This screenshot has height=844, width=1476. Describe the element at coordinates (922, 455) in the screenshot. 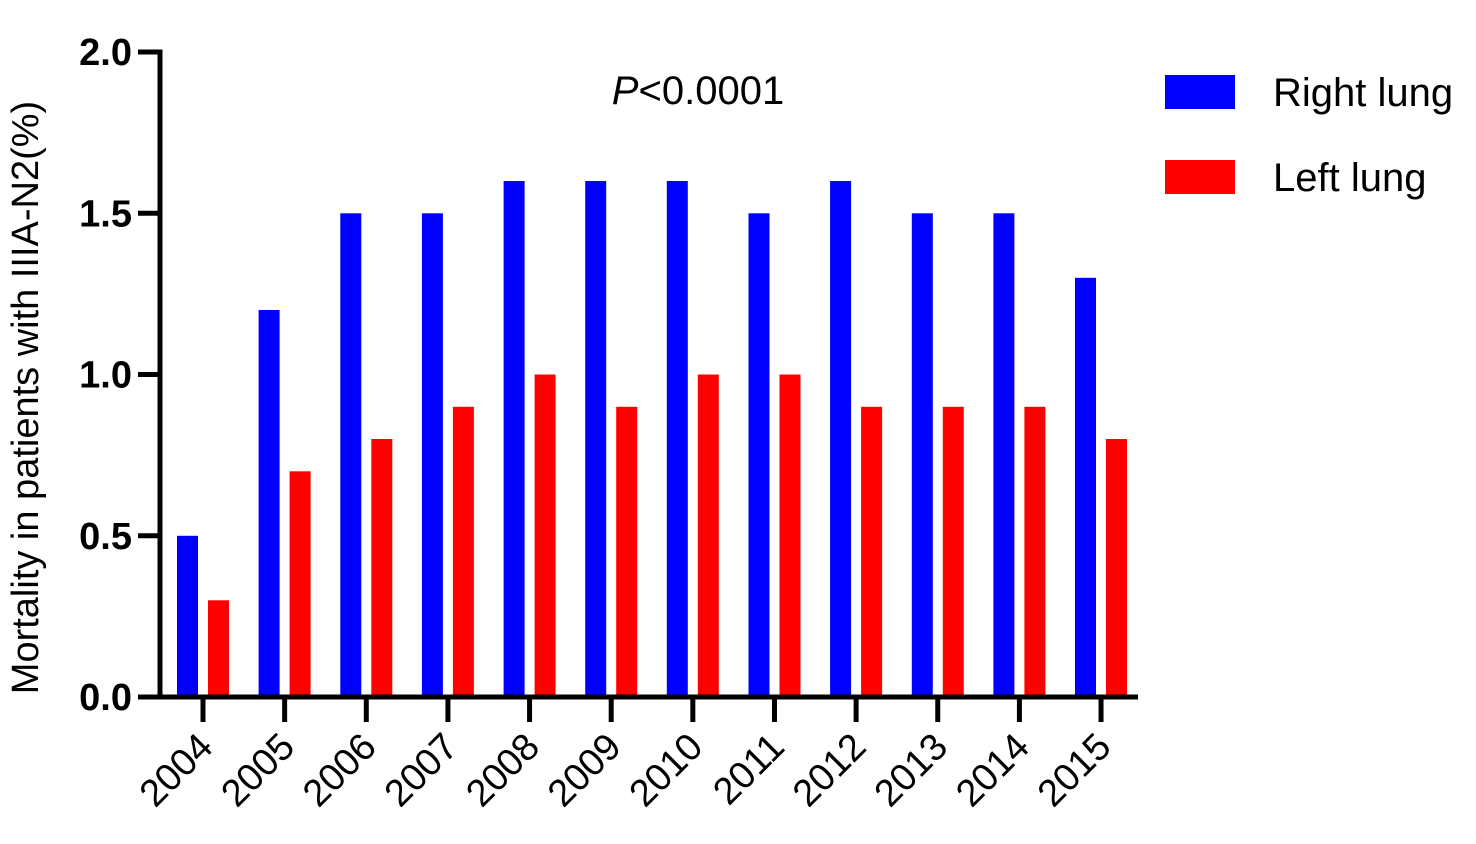

I see `bar-right-lung-2013` at that location.